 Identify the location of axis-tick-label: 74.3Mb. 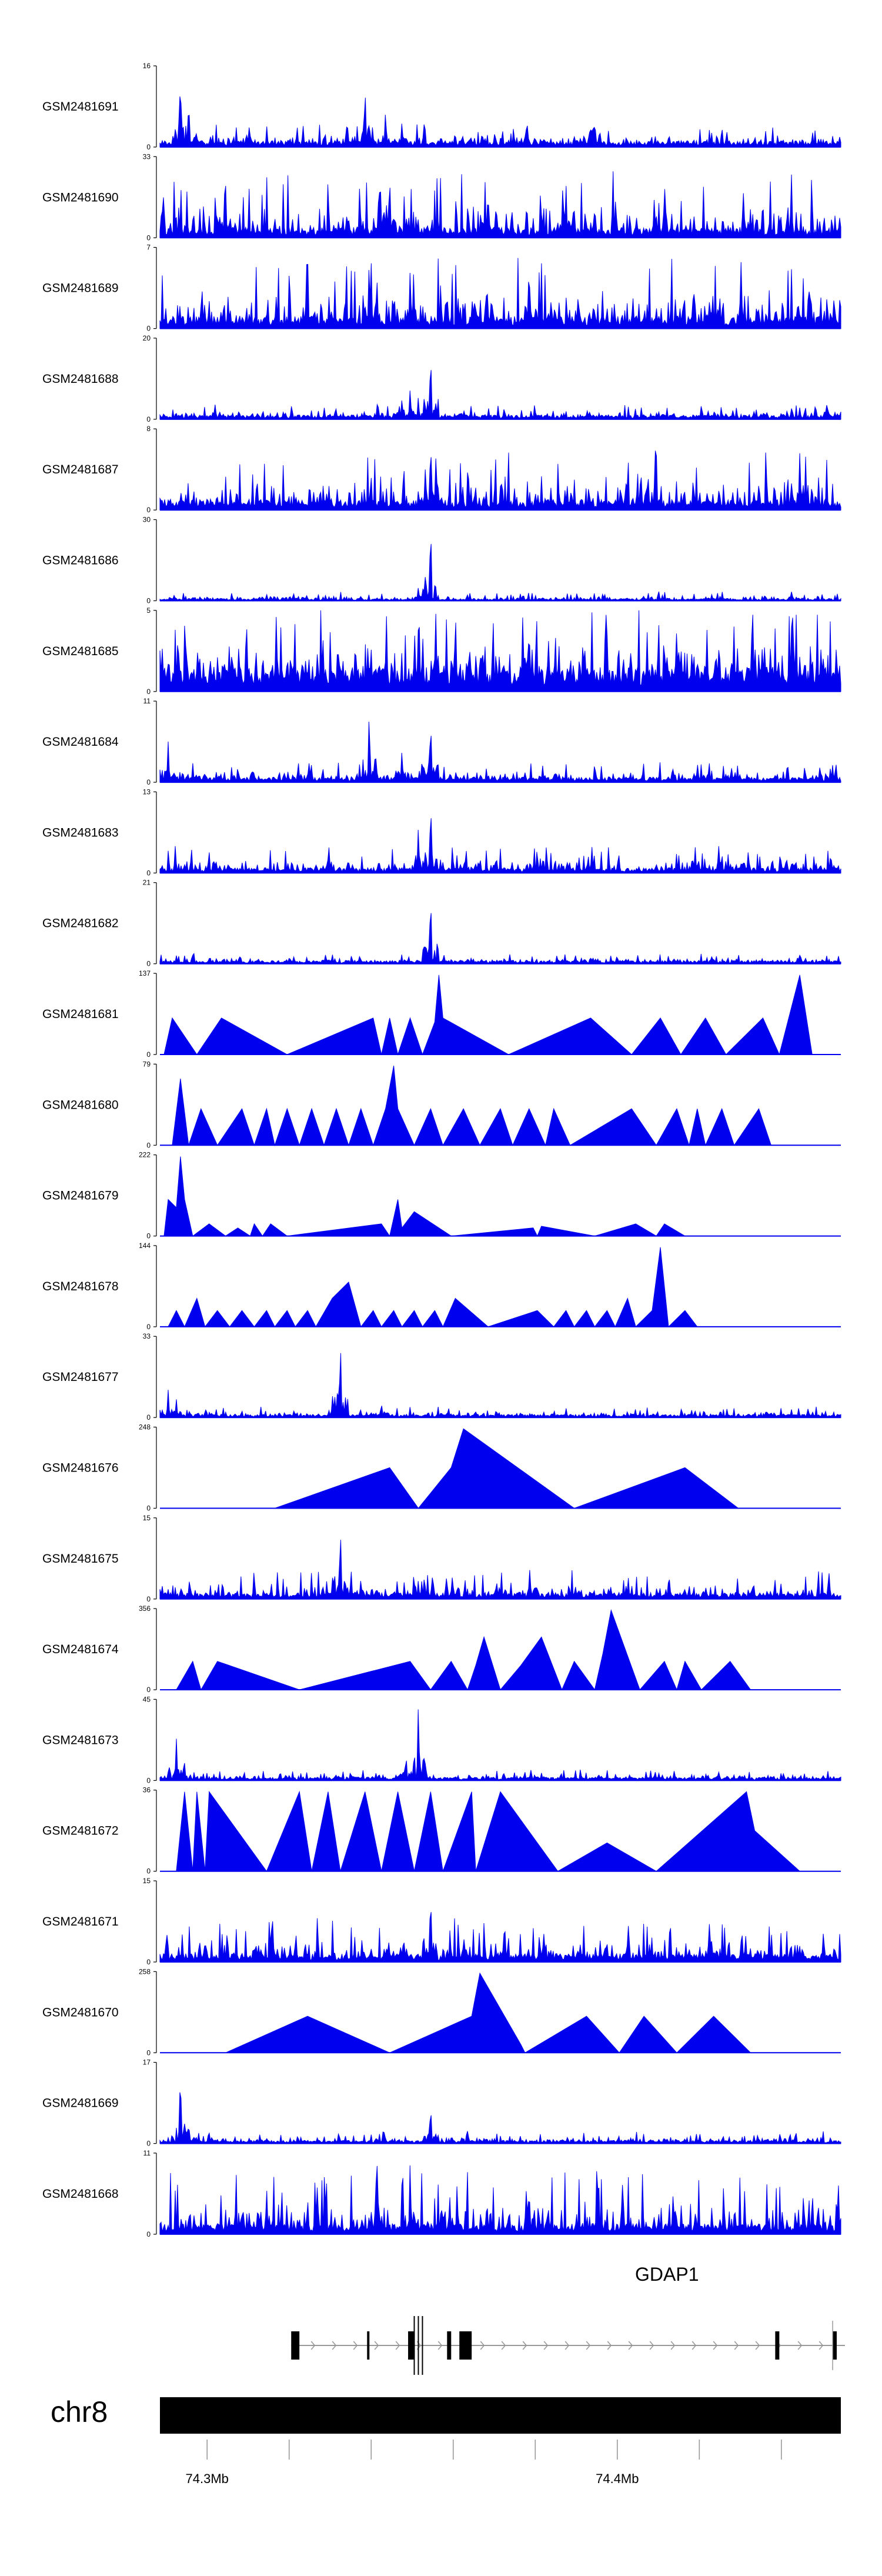
(207, 2478).